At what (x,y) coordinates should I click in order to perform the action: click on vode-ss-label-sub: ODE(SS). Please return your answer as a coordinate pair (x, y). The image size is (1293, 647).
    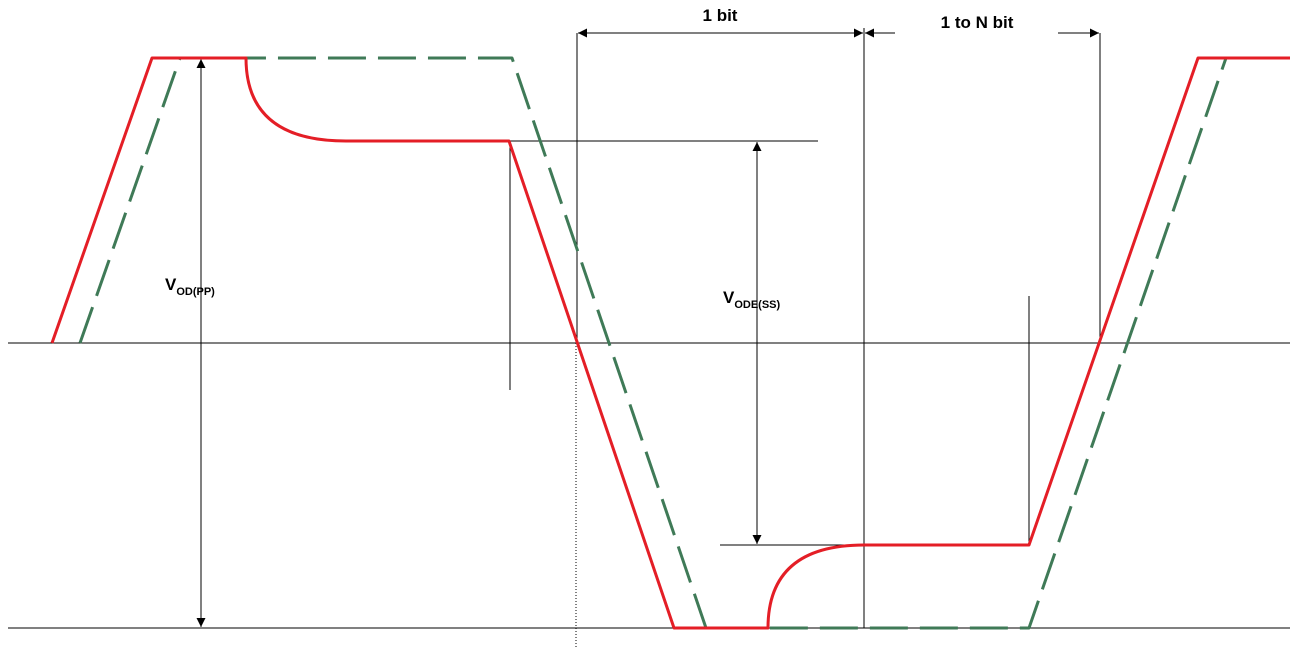
    Looking at the image, I should click on (757, 305).